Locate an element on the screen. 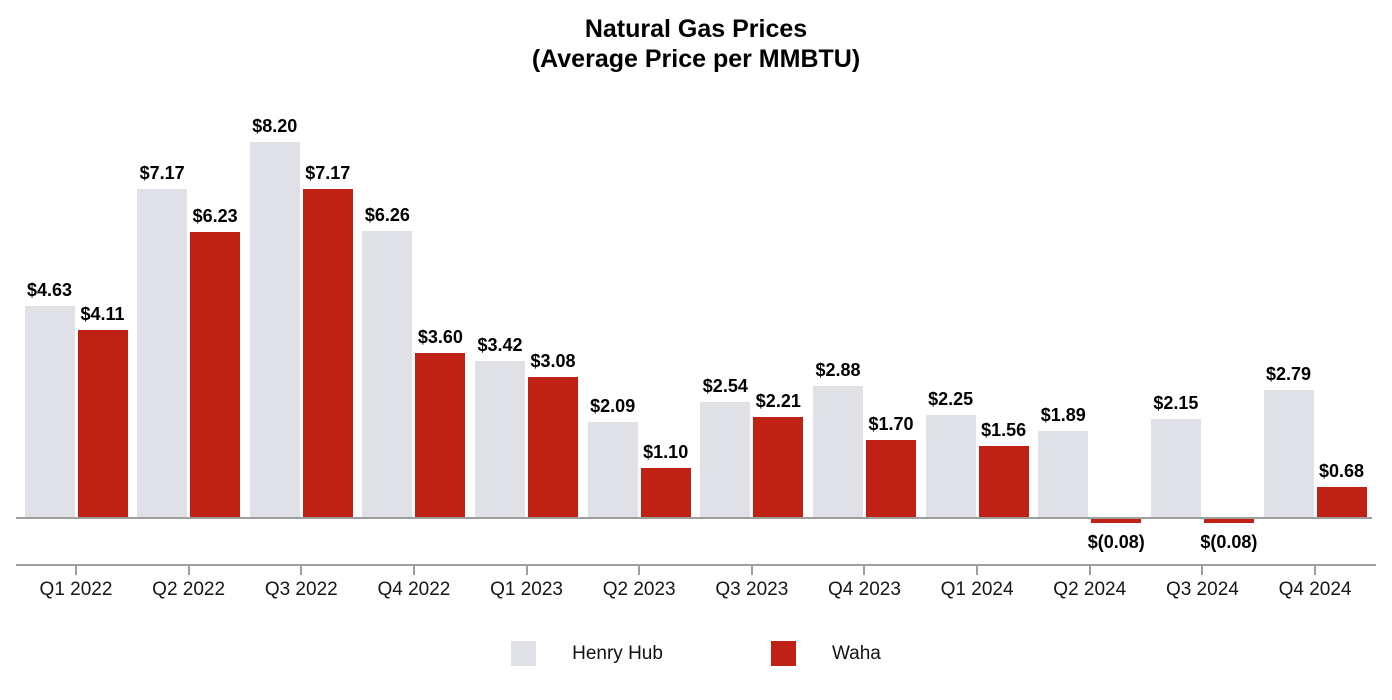 Image resolution: width=1392 pixels, height=700 pixels. legend-swatch-waha is located at coordinates (783, 653).